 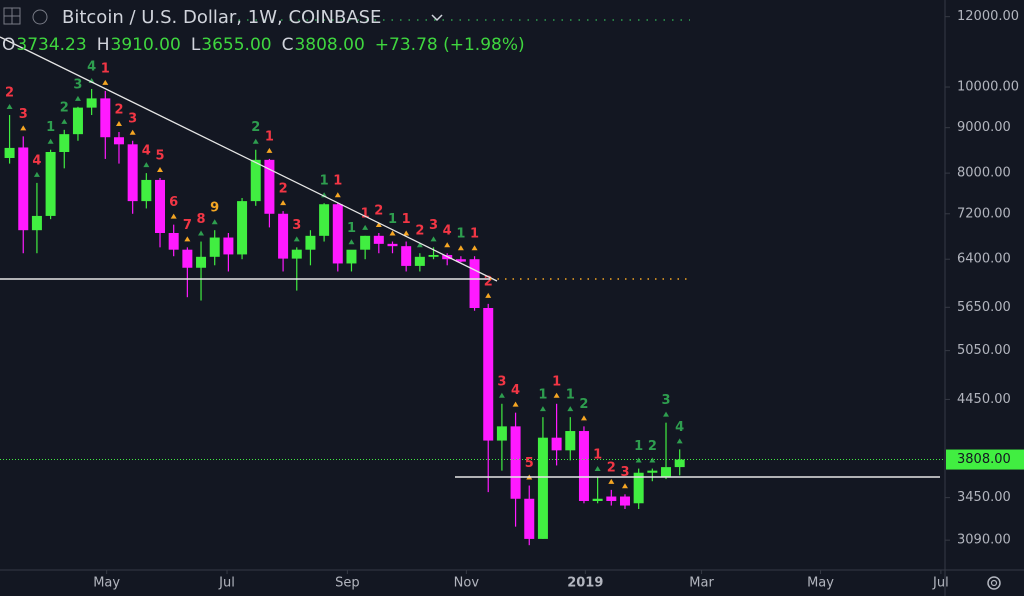 What do you see at coordinates (288, 45) in the screenshot?
I see `ohlc-key: C` at bounding box center [288, 45].